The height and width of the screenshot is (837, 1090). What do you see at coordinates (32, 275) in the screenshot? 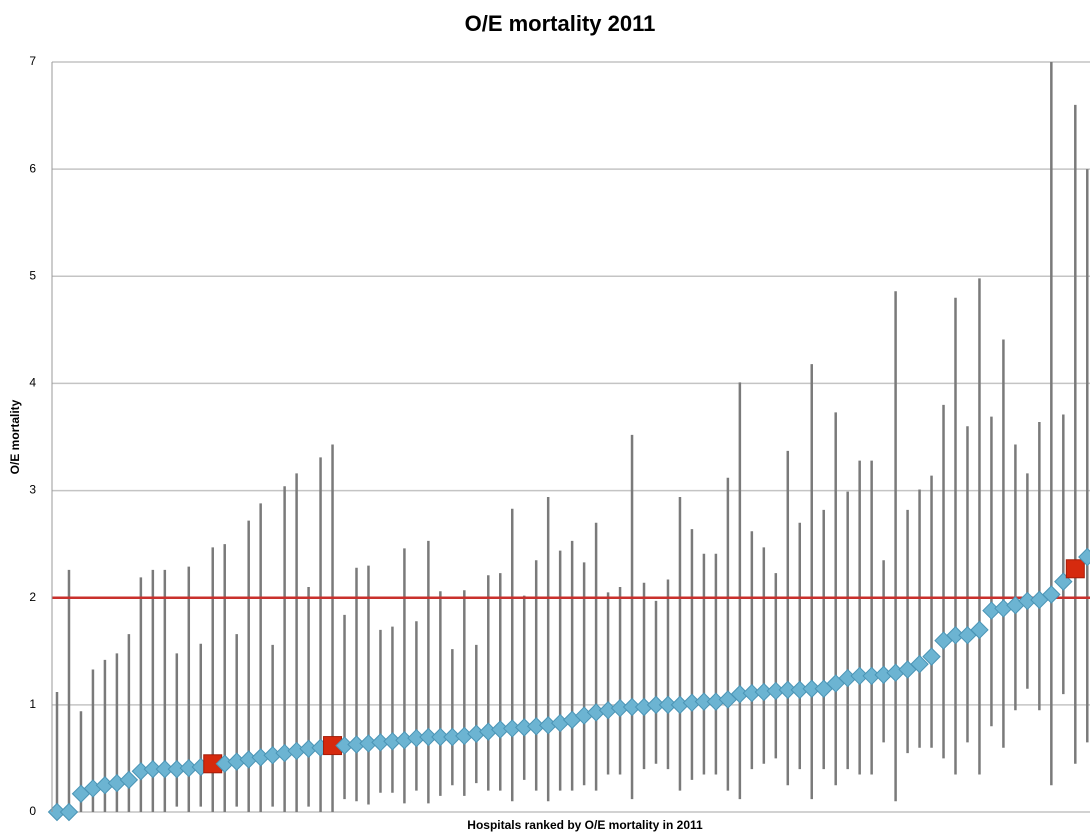
I see `y-tick-label: 5` at bounding box center [32, 275].